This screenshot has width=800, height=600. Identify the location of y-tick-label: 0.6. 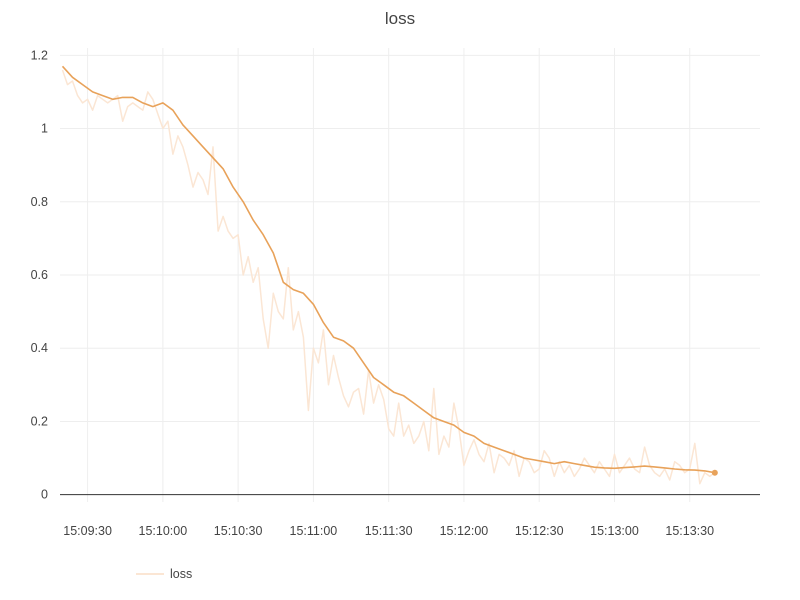
(39, 275).